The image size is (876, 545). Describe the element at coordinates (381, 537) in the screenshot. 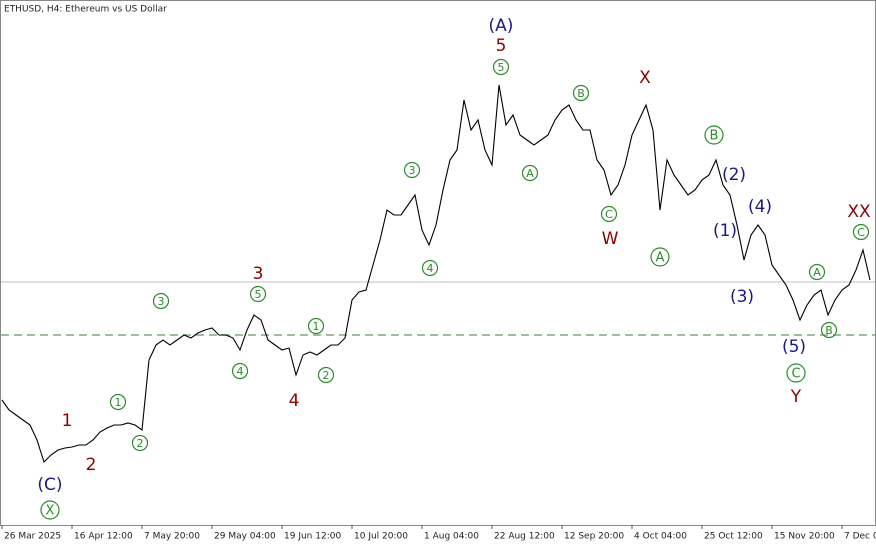

I see `x-tick-label: 10 Jul 20:00` at that location.